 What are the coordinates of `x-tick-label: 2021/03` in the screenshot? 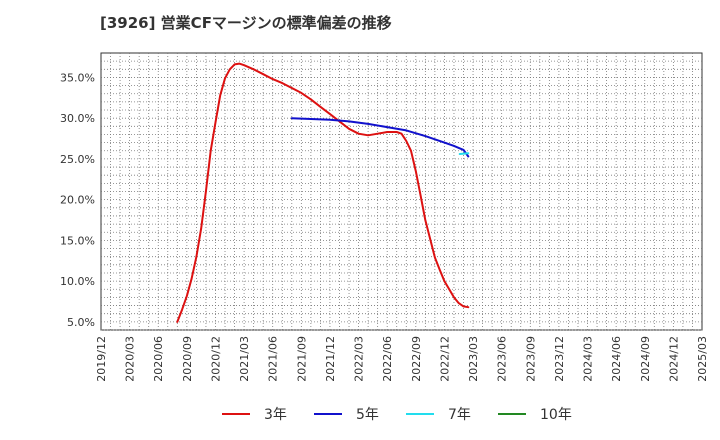 It's located at (244, 359).